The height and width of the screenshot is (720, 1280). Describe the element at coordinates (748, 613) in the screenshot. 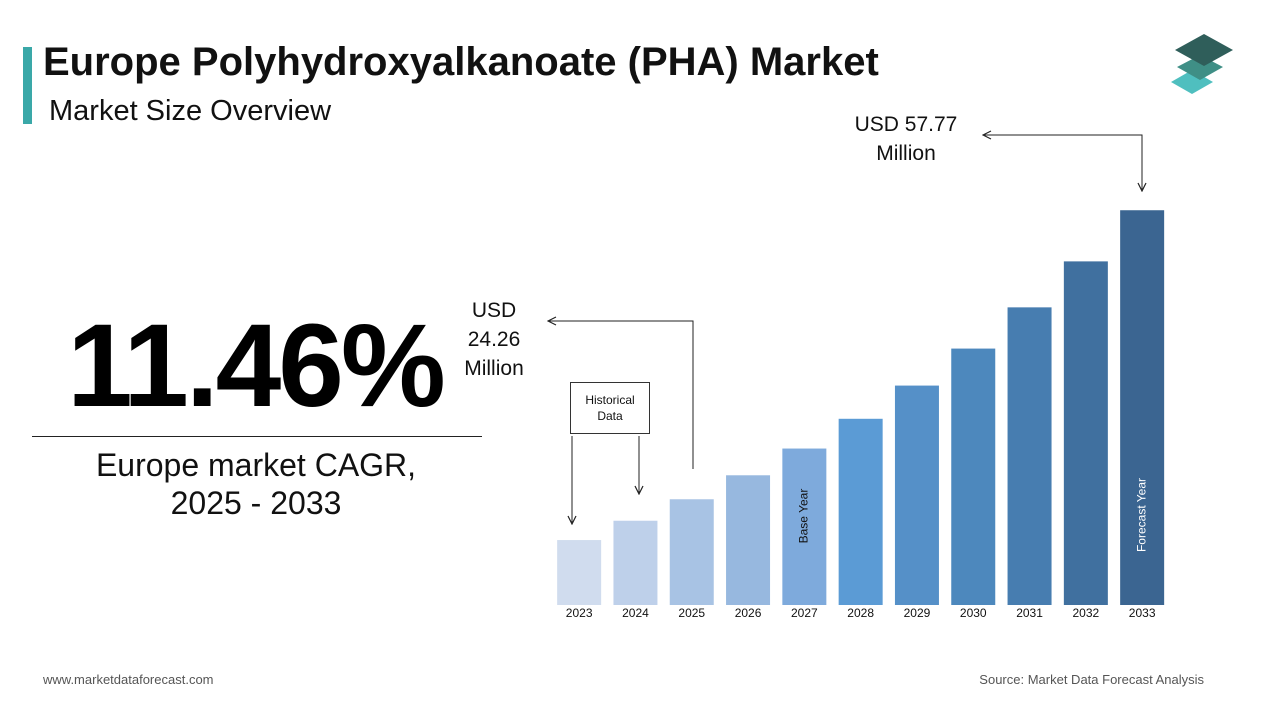

I see `x-tick-label: 2026` at that location.